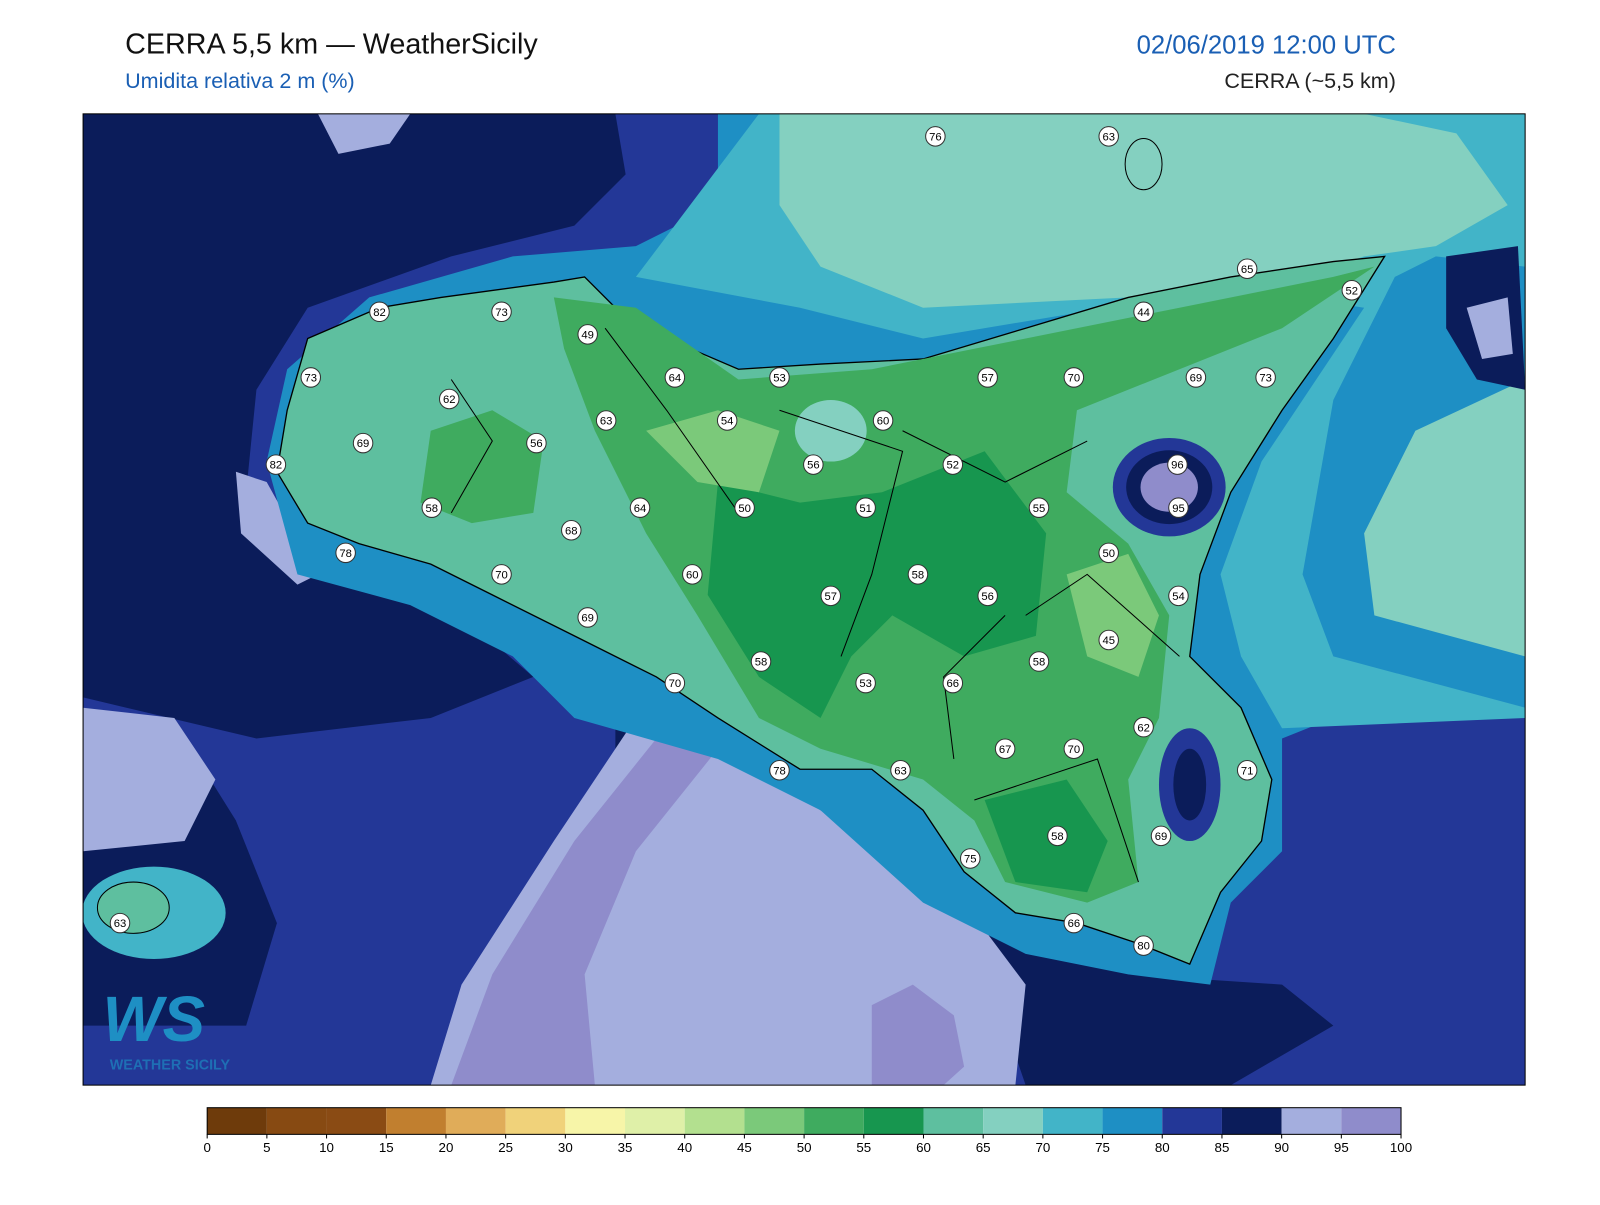 The image size is (1600, 1205). What do you see at coordinates (744, 1147) in the screenshot?
I see `colorbar-tick-label: 45` at bounding box center [744, 1147].